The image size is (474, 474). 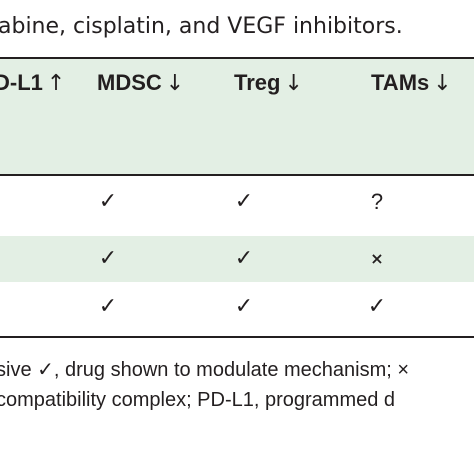 What do you see at coordinates (237, 337) in the screenshot?
I see `table-bottom-rule` at bounding box center [237, 337].